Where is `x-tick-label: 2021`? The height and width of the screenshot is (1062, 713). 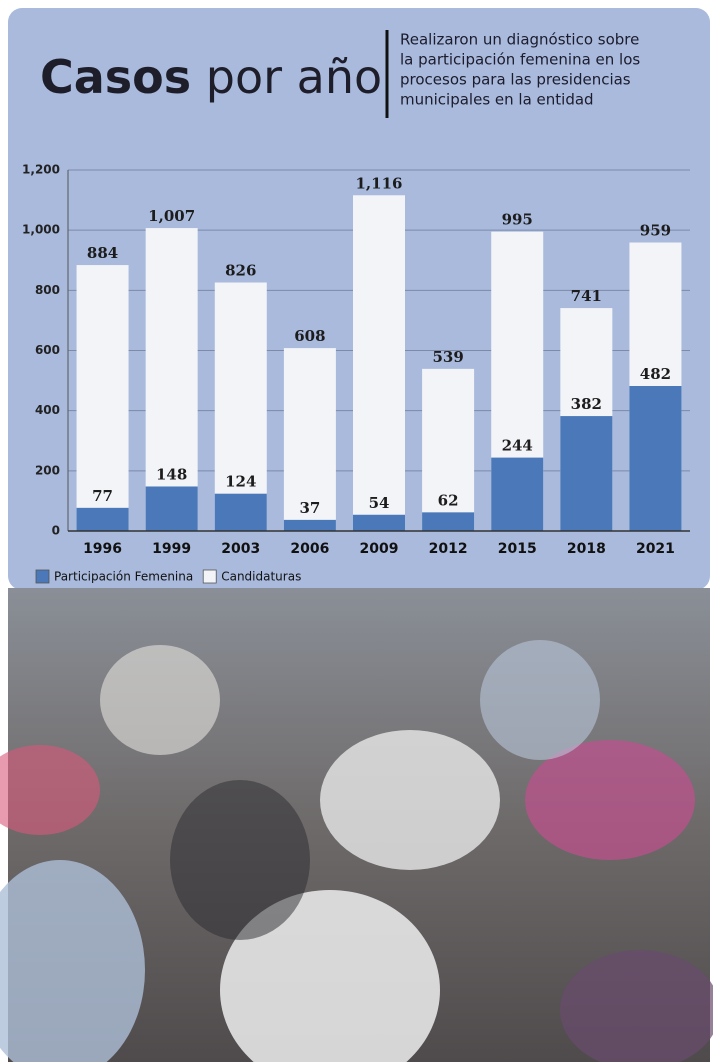
x-tick-label: 2021 is located at coordinates (655, 549).